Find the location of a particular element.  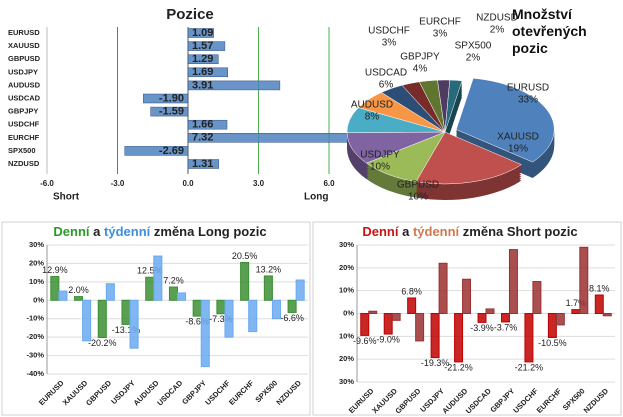

x-tick-label: EURCHF is located at coordinates (241, 392).